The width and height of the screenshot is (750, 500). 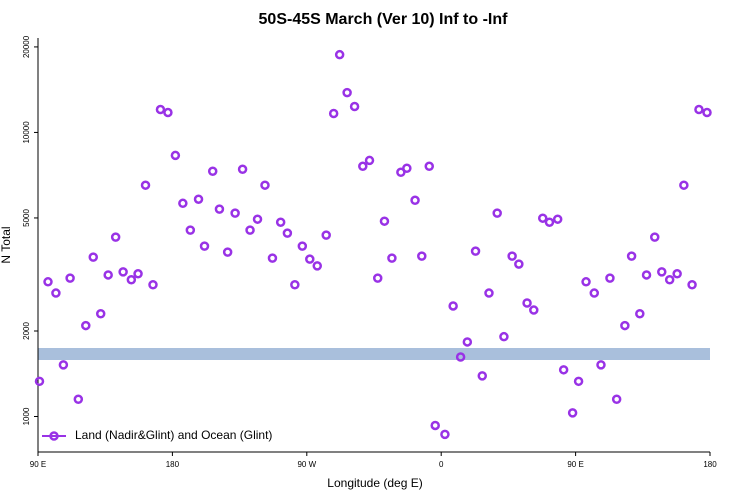 What do you see at coordinates (26, 218) in the screenshot?
I see `y-tick-label: 5000` at bounding box center [26, 218].